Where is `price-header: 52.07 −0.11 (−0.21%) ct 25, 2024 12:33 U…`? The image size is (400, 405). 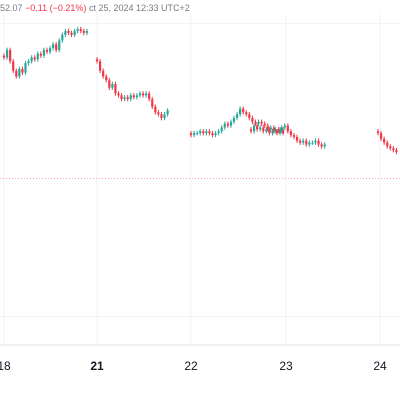 price-header: 52.07 −0.11 (−0.21%) ct 25, 2024 12:33 U… is located at coordinates (95, 8).